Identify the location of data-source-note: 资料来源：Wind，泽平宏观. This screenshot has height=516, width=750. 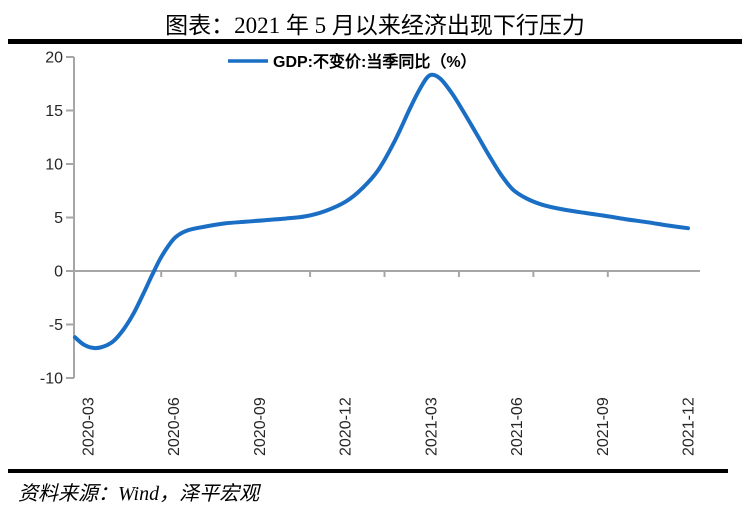
(139, 494).